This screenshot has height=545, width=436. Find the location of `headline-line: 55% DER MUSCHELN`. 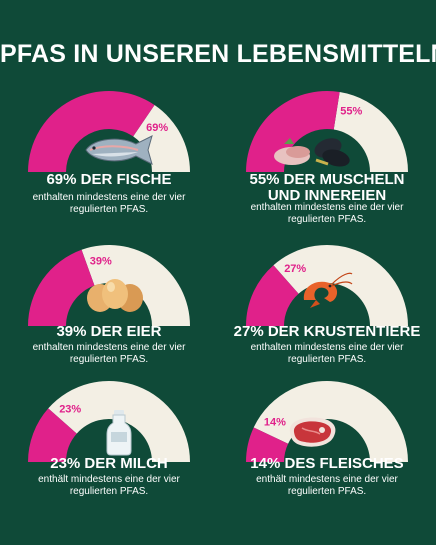

headline-line: 55% DER MUSCHELN is located at coordinates (327, 179).